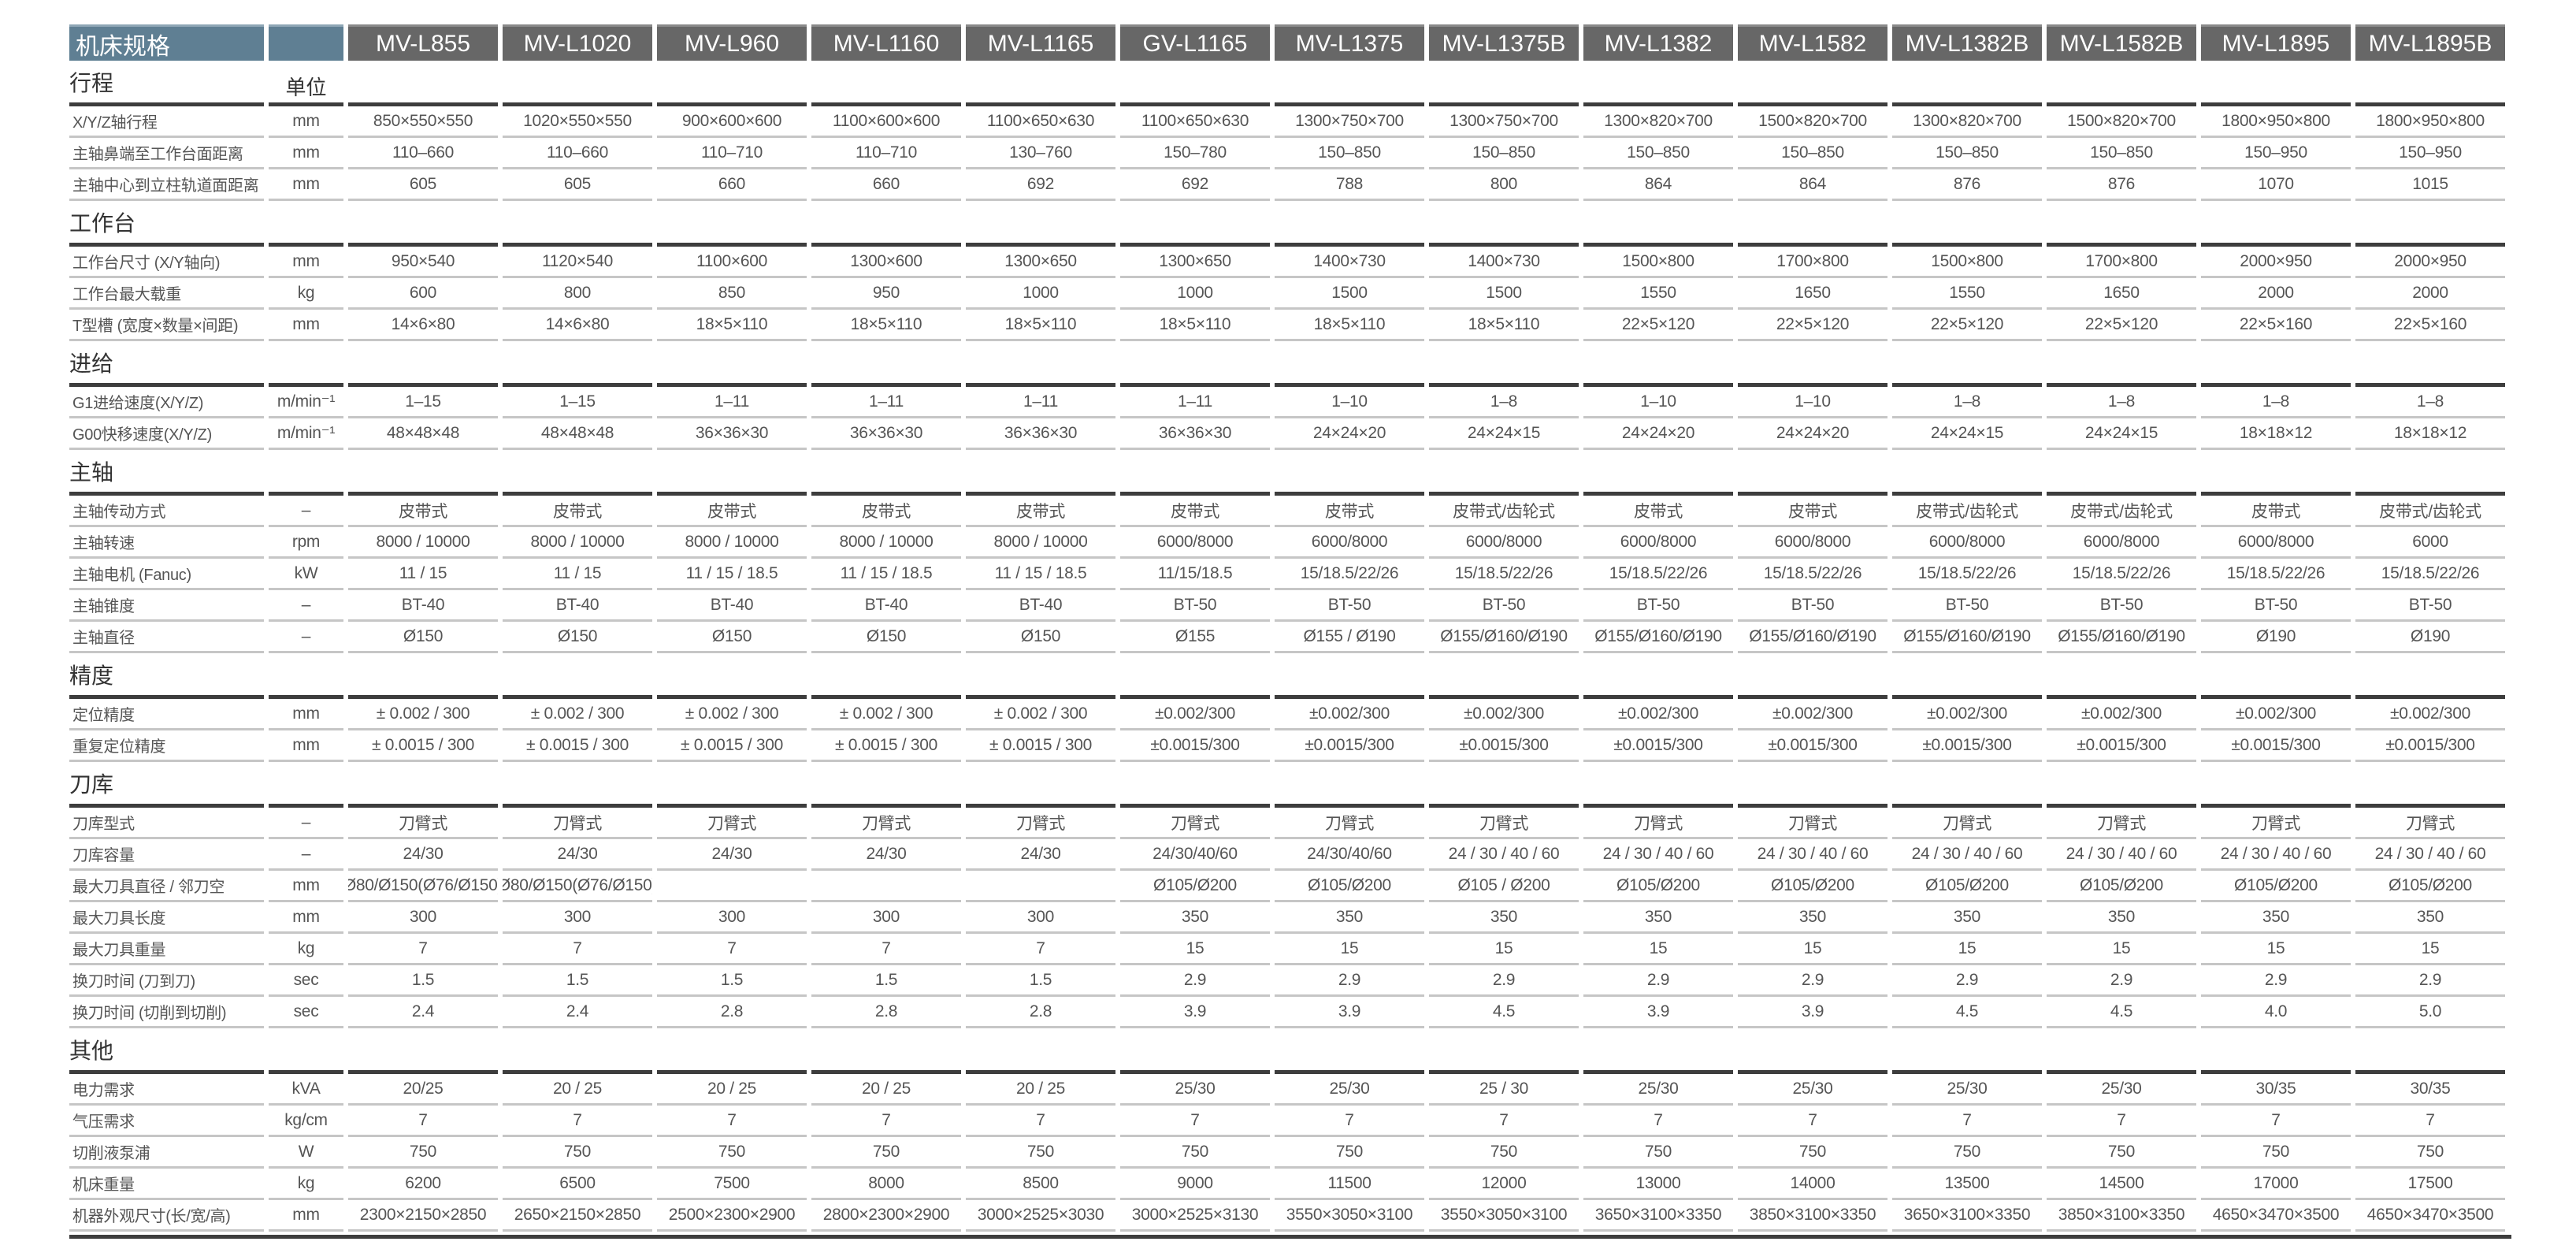  What do you see at coordinates (423, 606) in the screenshot?
I see `spec-value: BT-40` at bounding box center [423, 606].